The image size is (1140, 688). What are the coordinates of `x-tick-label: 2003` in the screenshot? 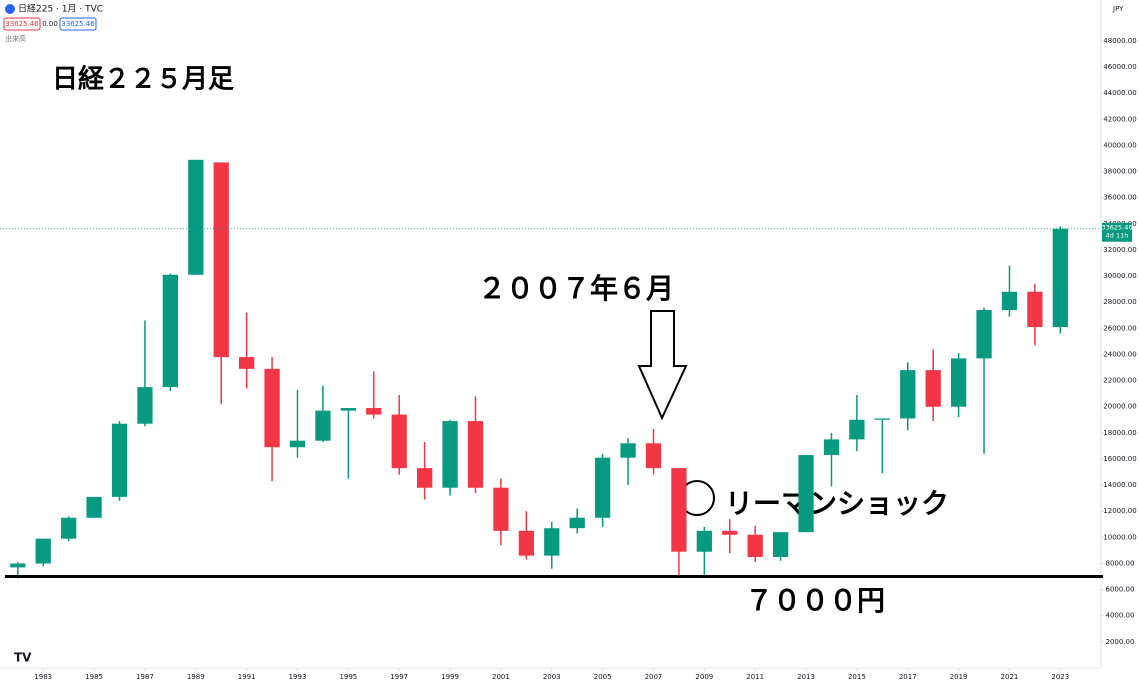 It's located at (552, 677).